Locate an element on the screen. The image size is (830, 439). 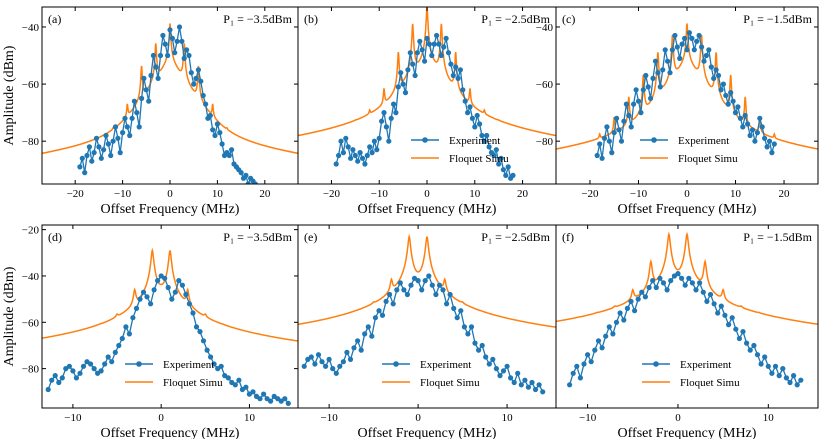
y-tick-label: −60 is located at coordinates (545, 85).